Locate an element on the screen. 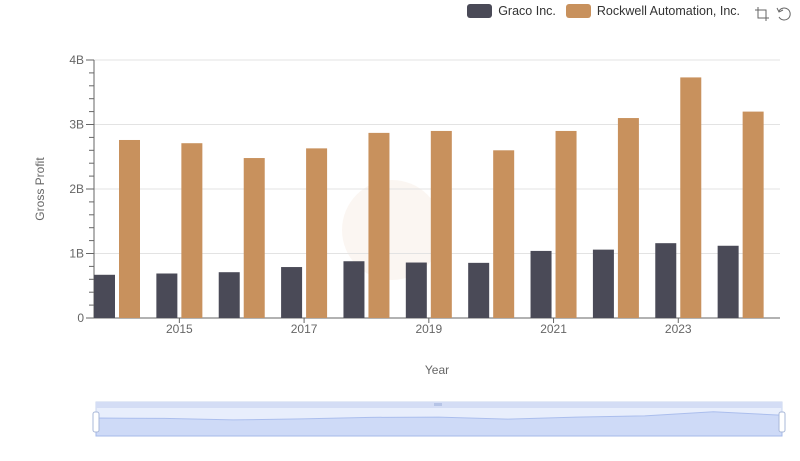 The width and height of the screenshot is (800, 461). x-tick-label: 2019 is located at coordinates (428, 329).